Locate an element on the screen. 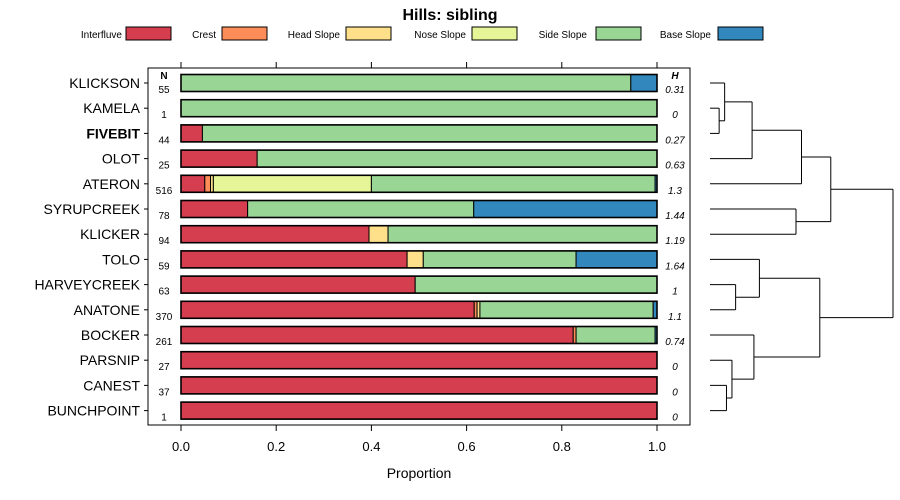 Image resolution: width=900 pixels, height=500 pixels. h-value-tolo: 1.64 is located at coordinates (675, 266).